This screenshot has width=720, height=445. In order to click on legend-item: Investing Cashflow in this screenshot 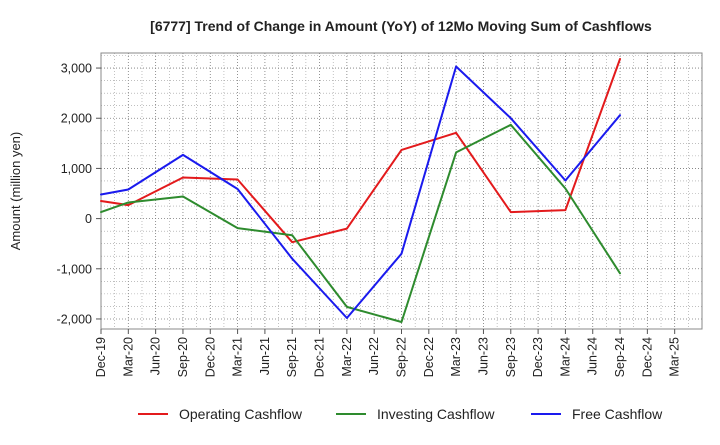, I will do `click(415, 414)`.